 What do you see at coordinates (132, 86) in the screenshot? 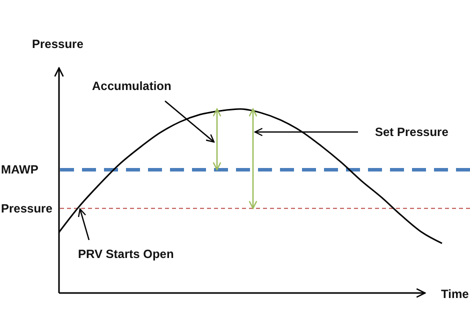
I see `text: Accumulation` at bounding box center [132, 86].